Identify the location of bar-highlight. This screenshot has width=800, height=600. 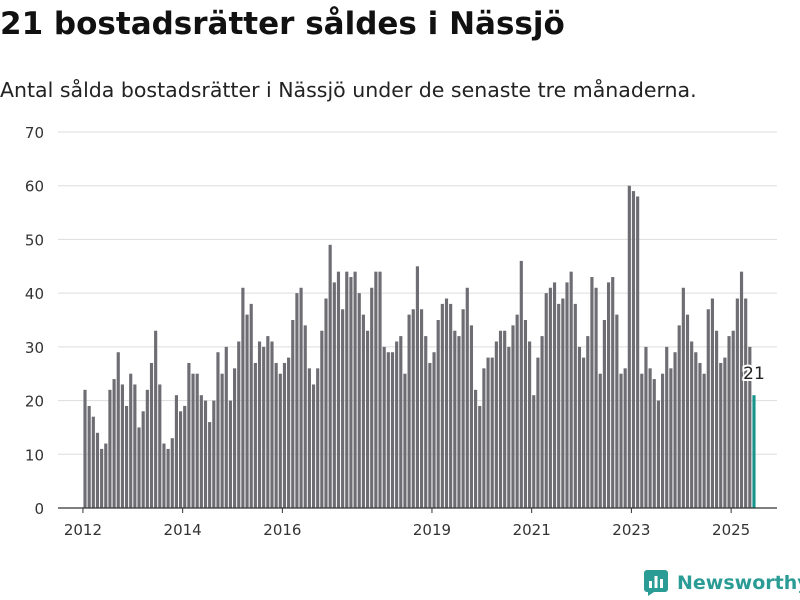
(754, 451).